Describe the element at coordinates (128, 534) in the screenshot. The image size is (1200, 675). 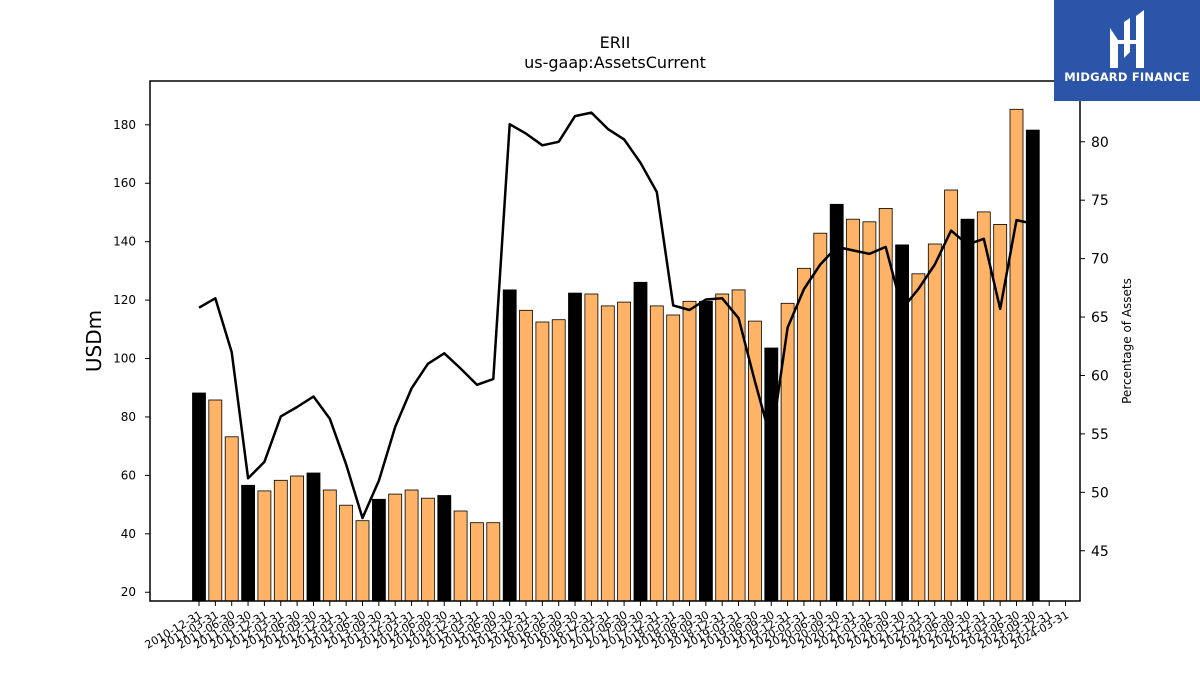
I see `left-tick-label: 40` at that location.